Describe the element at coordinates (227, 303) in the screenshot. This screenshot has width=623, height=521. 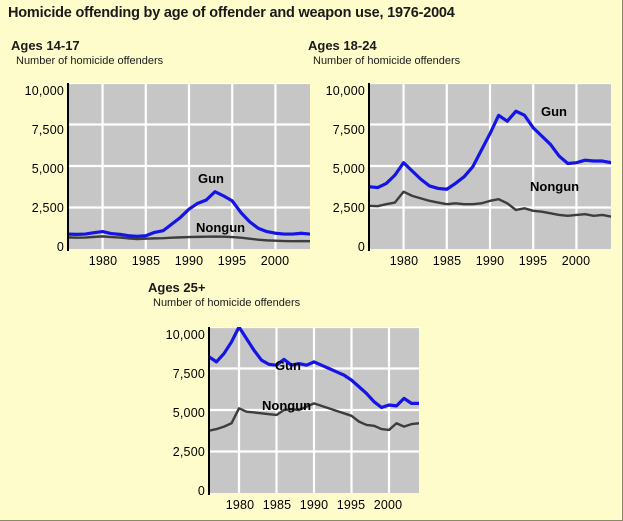
I see `panel-subtitle-ages-25-plus: Number of homicide offenders` at that location.